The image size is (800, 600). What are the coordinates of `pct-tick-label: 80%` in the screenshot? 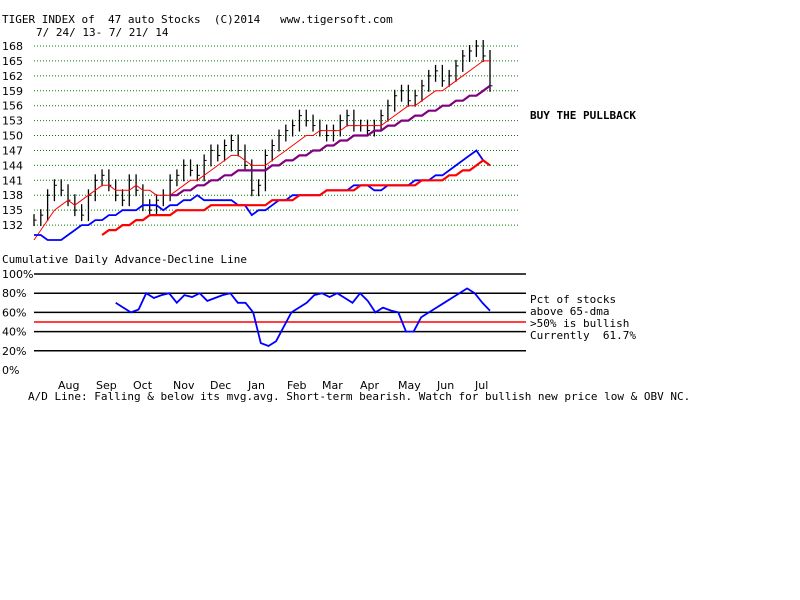 It's located at (14, 293).